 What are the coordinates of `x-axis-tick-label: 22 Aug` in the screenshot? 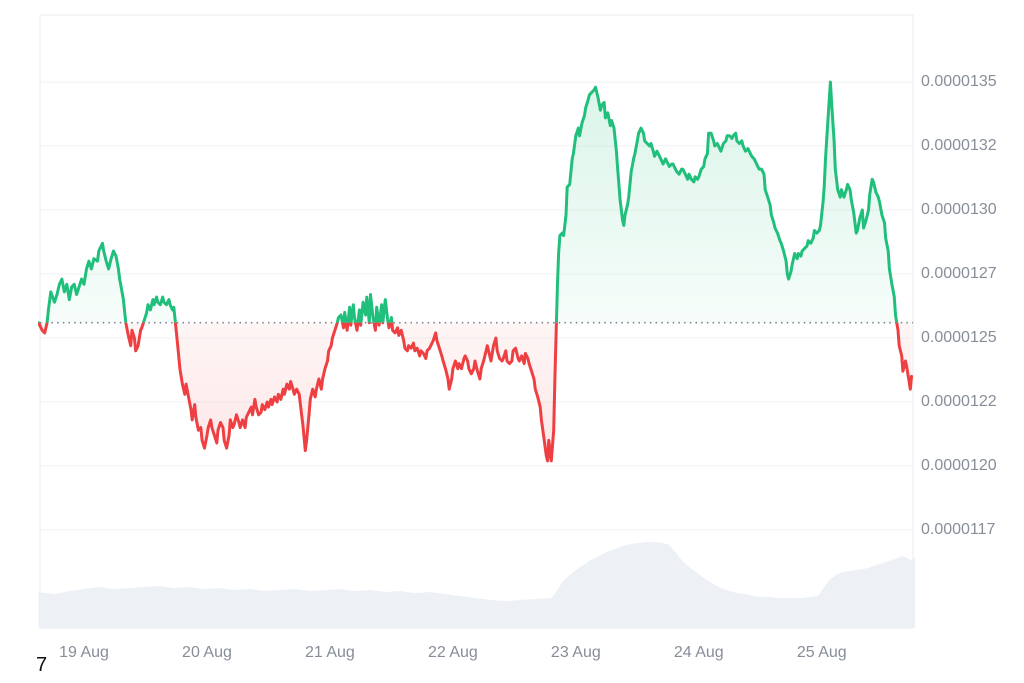 It's located at (452, 652).